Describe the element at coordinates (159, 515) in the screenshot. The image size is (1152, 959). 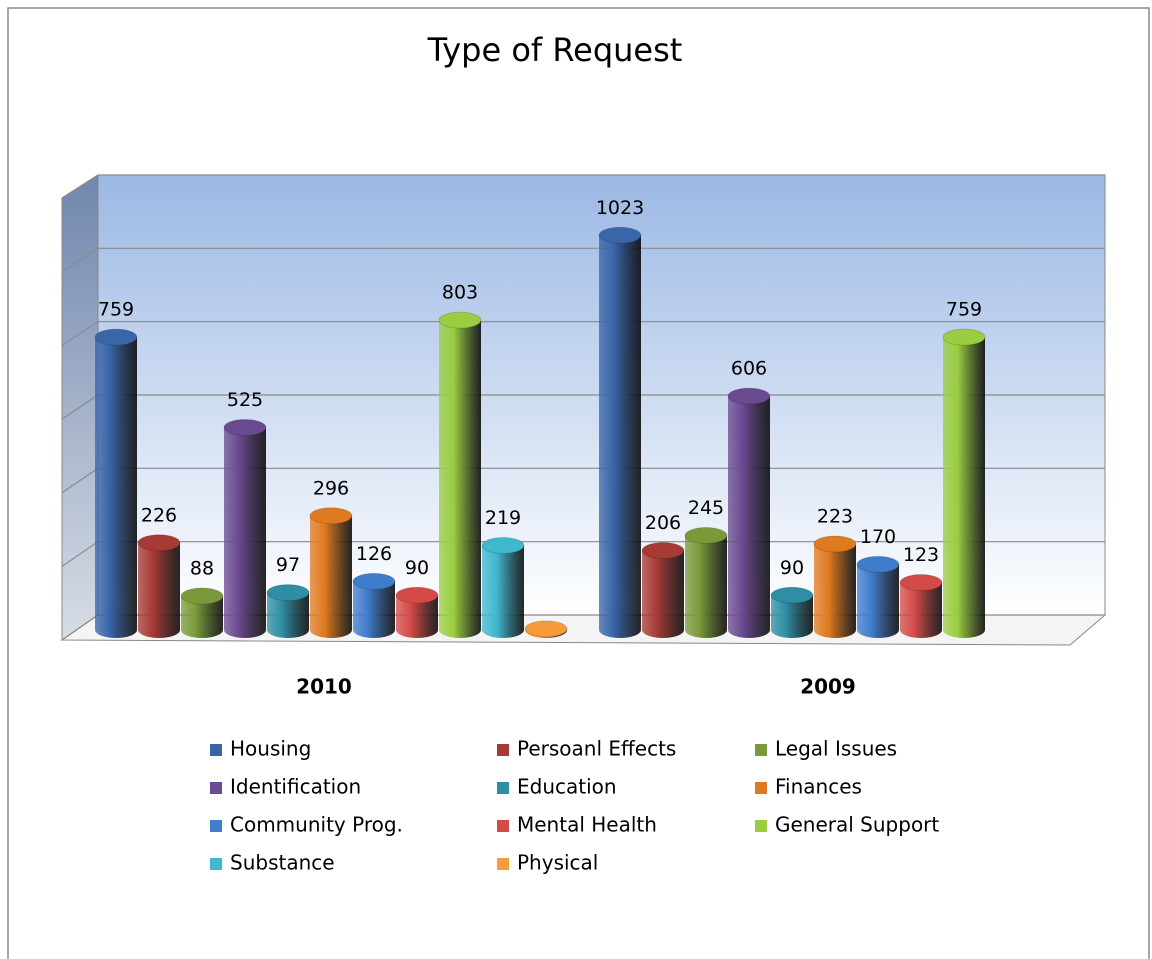
I see `value-label: 226` at that location.